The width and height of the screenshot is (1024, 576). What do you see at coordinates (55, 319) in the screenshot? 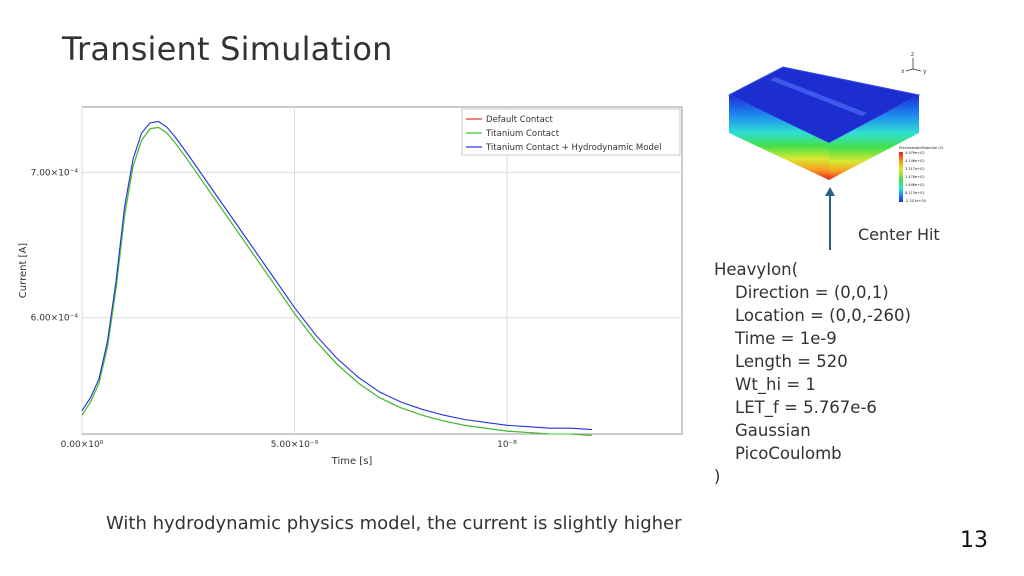
I see `y-tick-label: 6.00×10⁻⁴` at bounding box center [55, 319].